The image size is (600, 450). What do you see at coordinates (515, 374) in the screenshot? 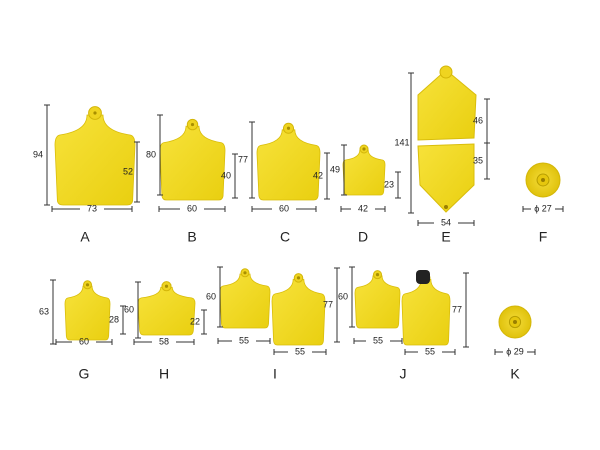
I see `item-letter: K` at bounding box center [515, 374].